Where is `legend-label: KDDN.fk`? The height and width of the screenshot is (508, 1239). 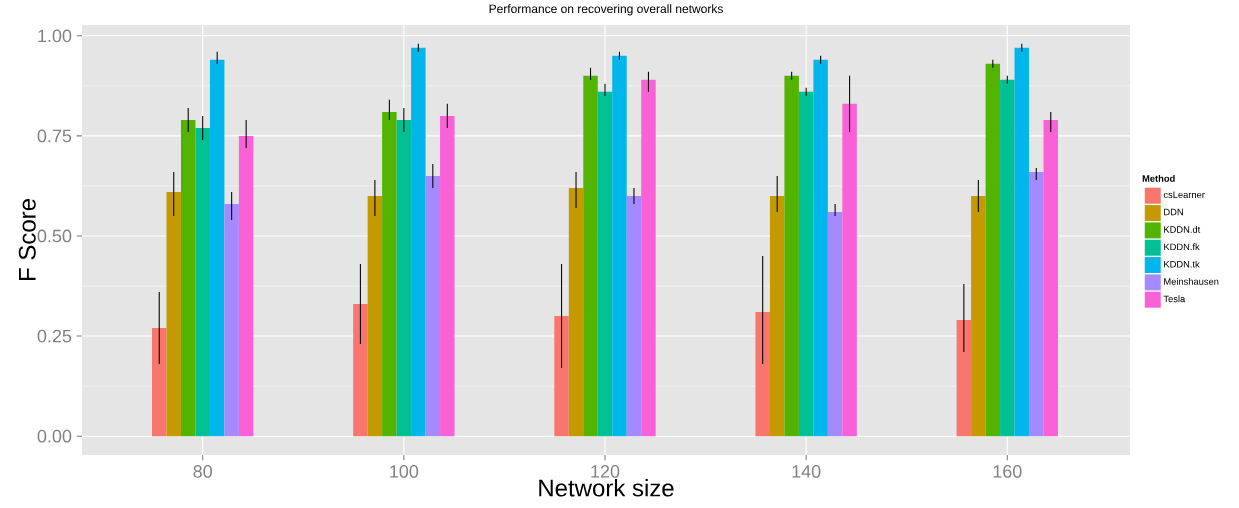 legend-label: KDDN.fk is located at coordinates (1182, 247).